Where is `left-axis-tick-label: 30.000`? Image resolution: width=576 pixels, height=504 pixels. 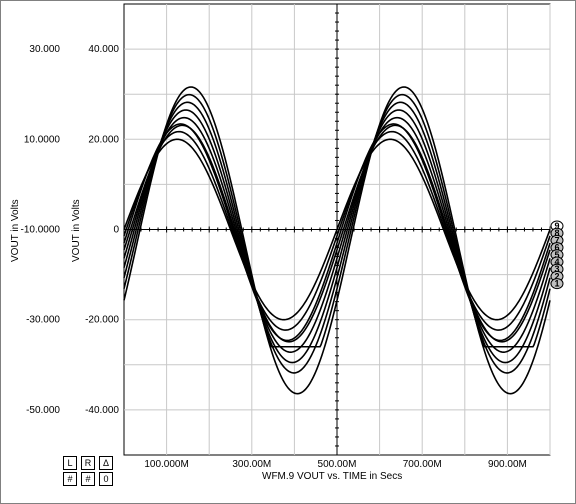 left-axis-tick-label: 30.000 is located at coordinates (44, 49).